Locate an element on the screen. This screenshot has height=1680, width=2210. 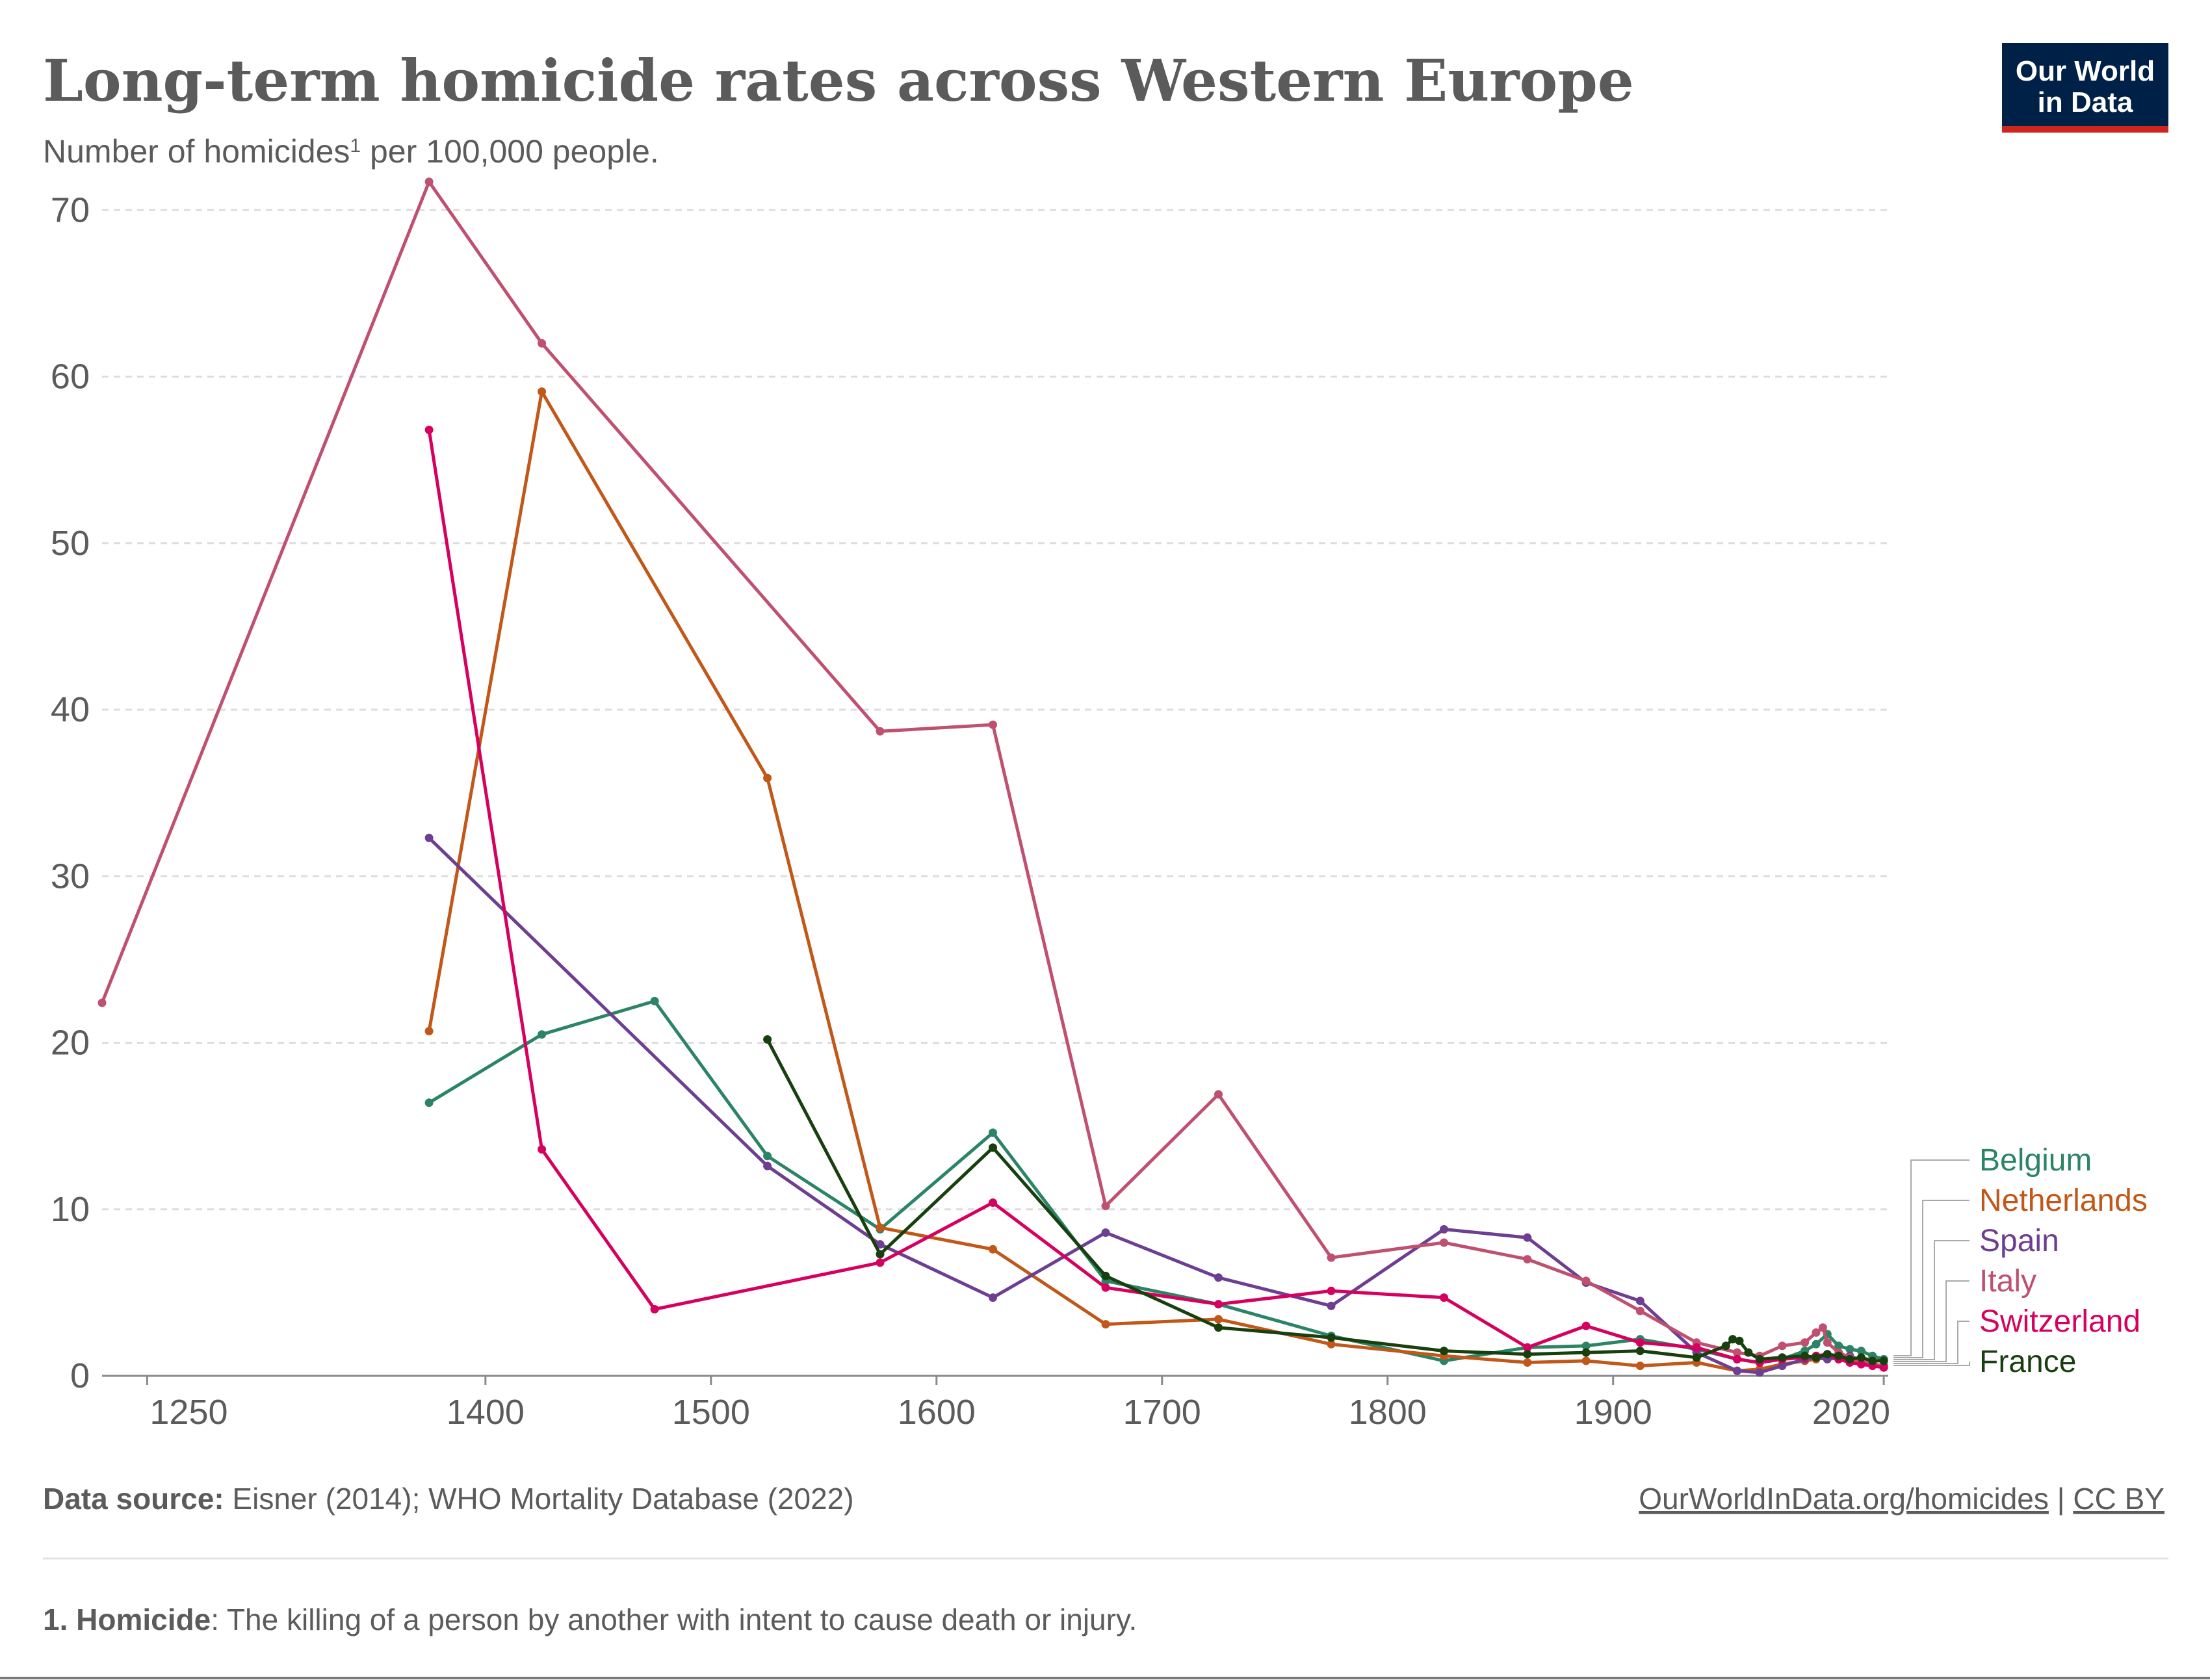
y-tick-label: 0 is located at coordinates (80, 1375).